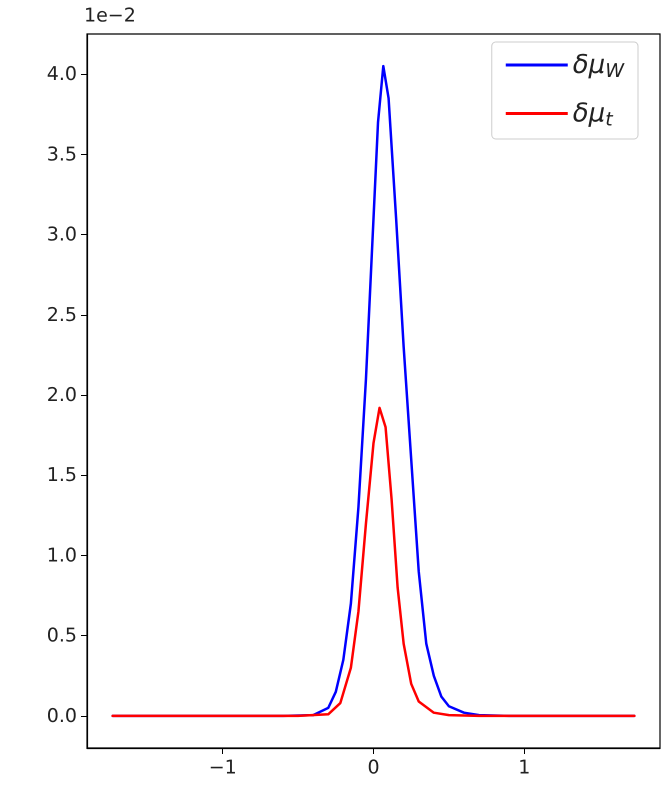 The height and width of the screenshot is (800, 664). I want to click on y-tick-label: 4.0, so click(61, 74).